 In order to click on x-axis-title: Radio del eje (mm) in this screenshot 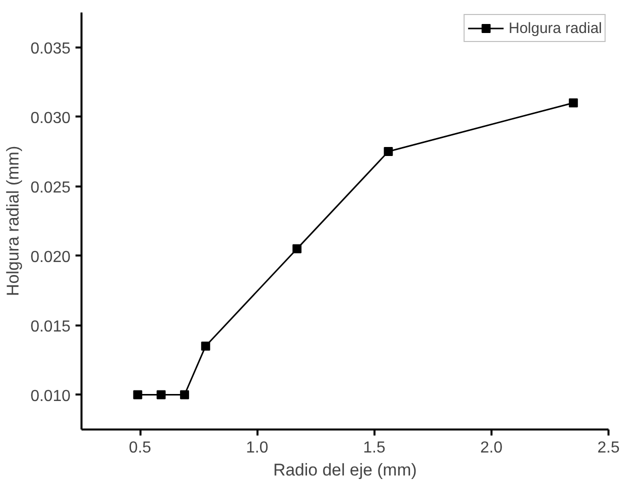, I will do `click(345, 470)`.